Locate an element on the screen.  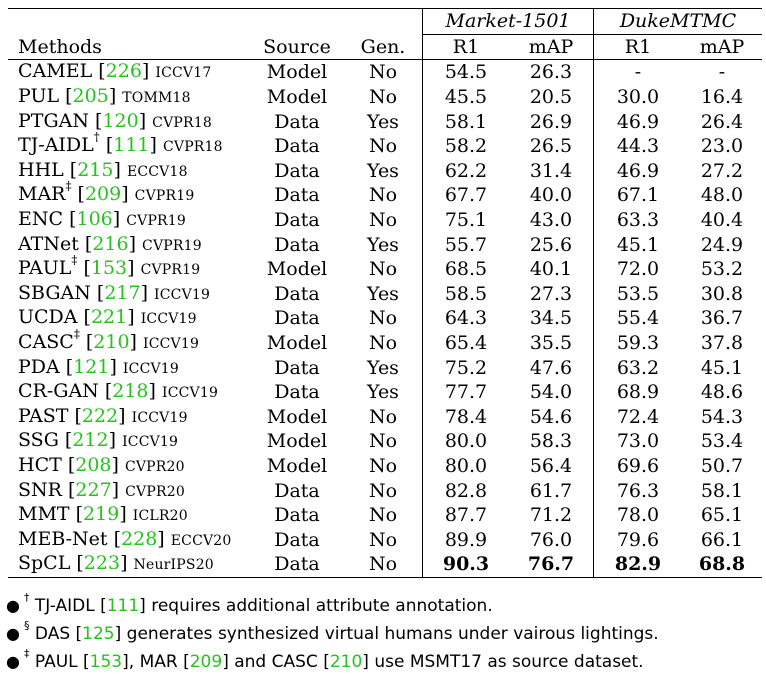
method-cell: HHL [215] ECCV18 is located at coordinates (103, 169).